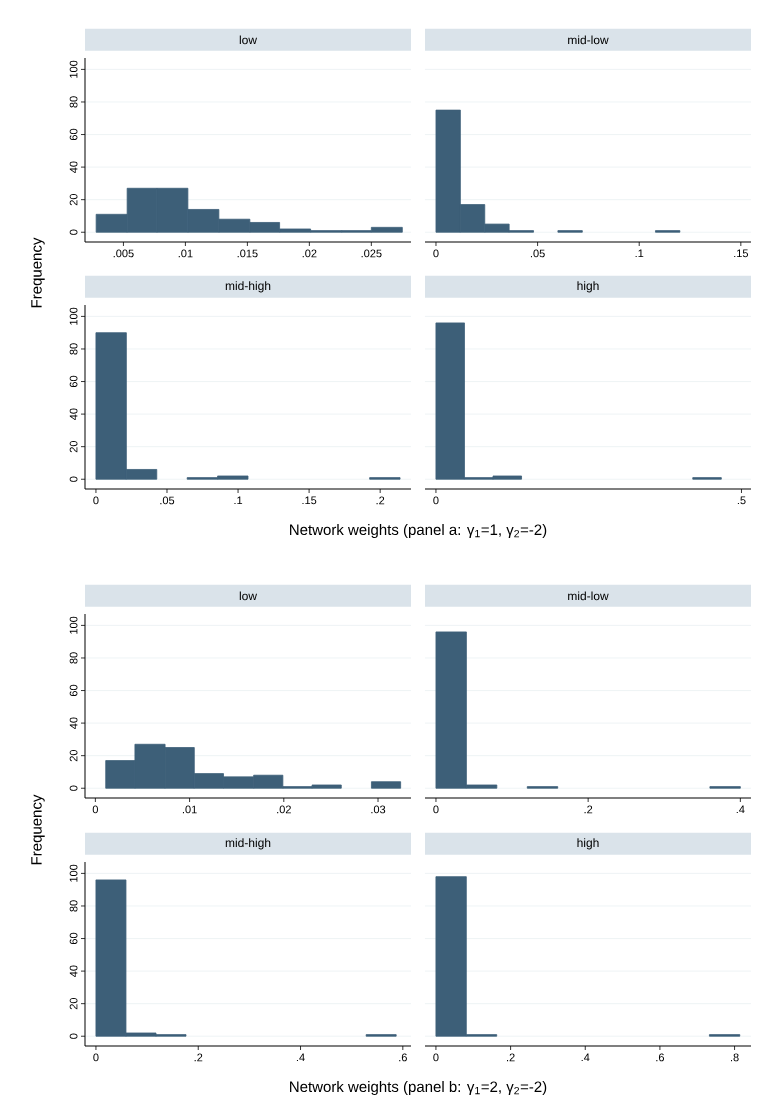 The width and height of the screenshot is (759, 1110). I want to click on x-tick-label: .8, so click(734, 1057).